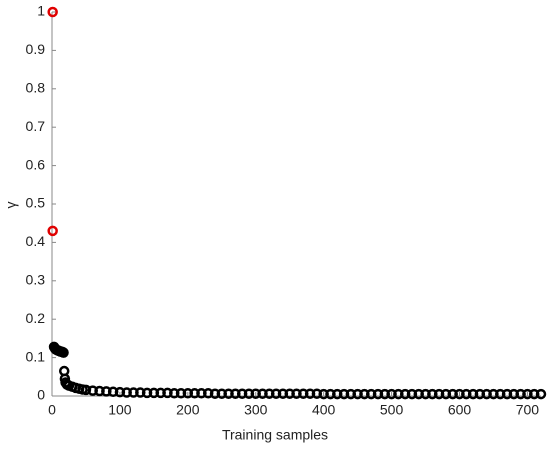 The image size is (550, 450). Describe the element at coordinates (36, 164) in the screenshot. I see `y-tick-label: 0.6` at that location.